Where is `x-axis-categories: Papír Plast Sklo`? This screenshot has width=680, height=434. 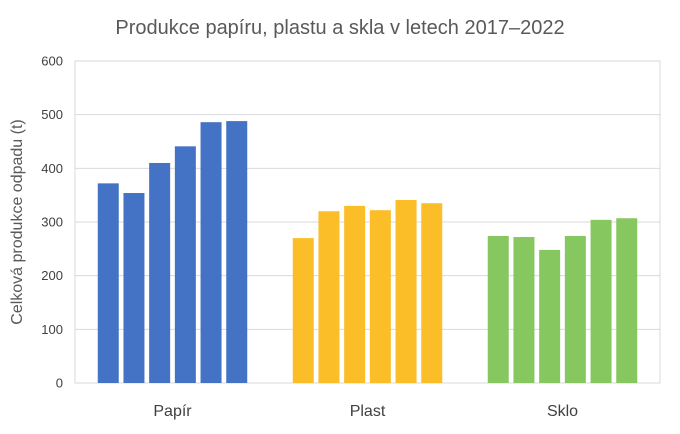 x-axis-categories: Papír Plast Sklo is located at coordinates (365, 411).